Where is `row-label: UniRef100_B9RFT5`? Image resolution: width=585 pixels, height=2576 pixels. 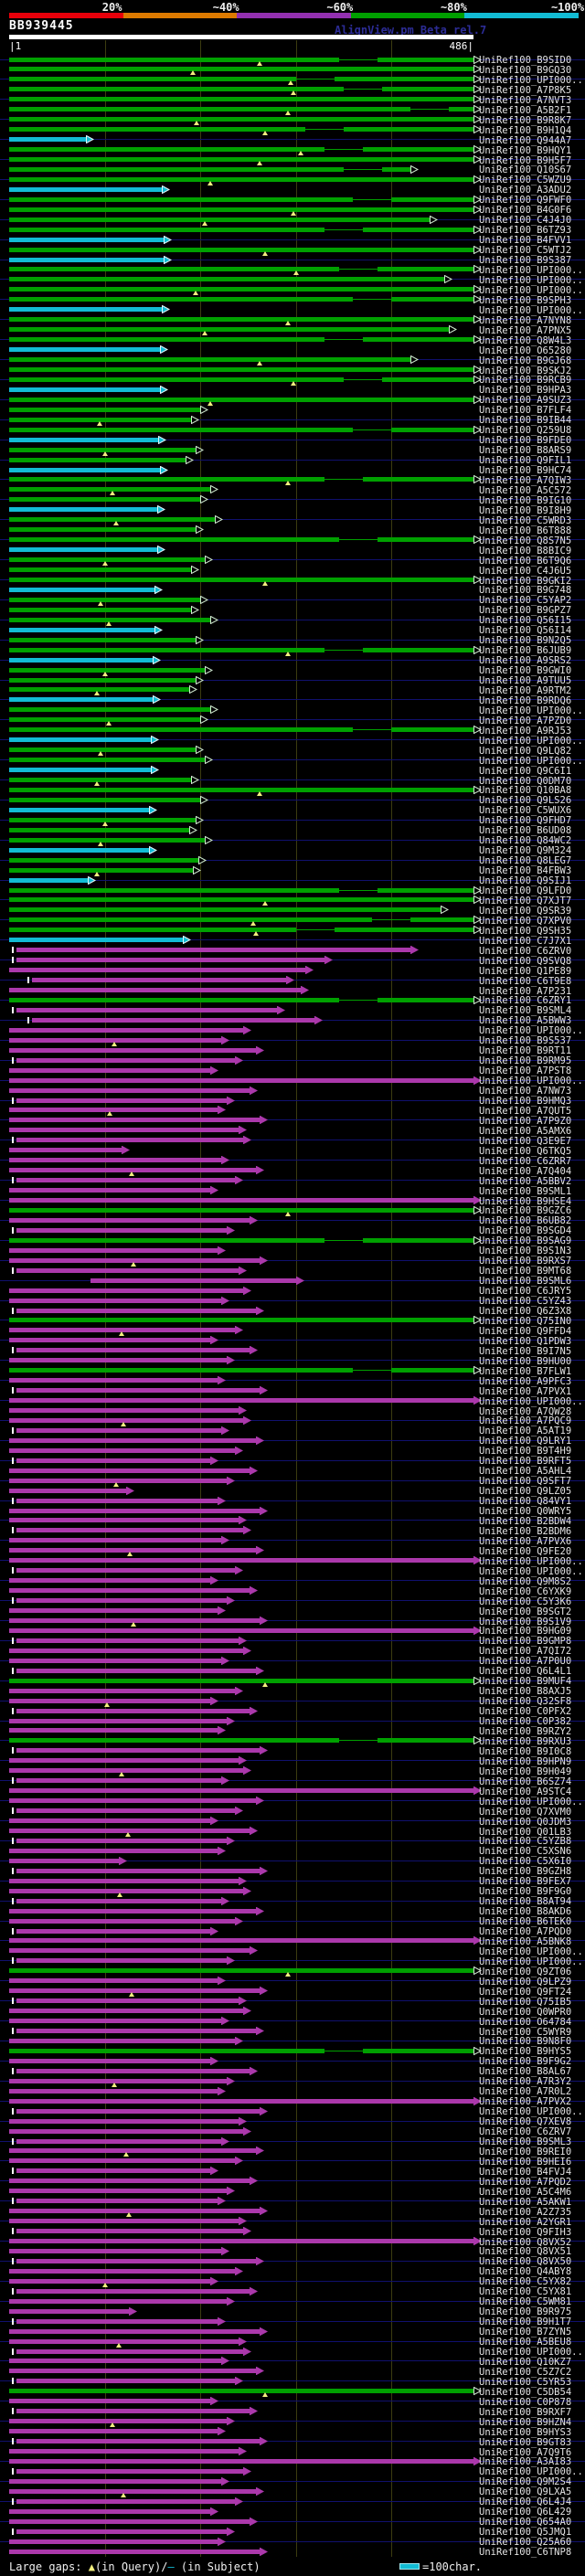 row-label: UniRef100_B9RFT5 is located at coordinates (525, 1462).